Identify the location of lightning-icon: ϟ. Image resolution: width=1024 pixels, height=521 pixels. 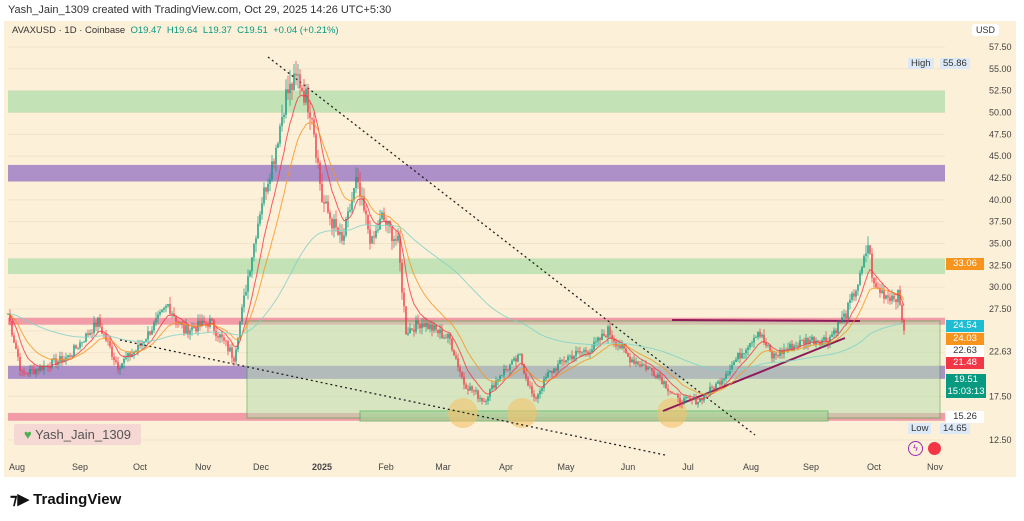
(915, 448).